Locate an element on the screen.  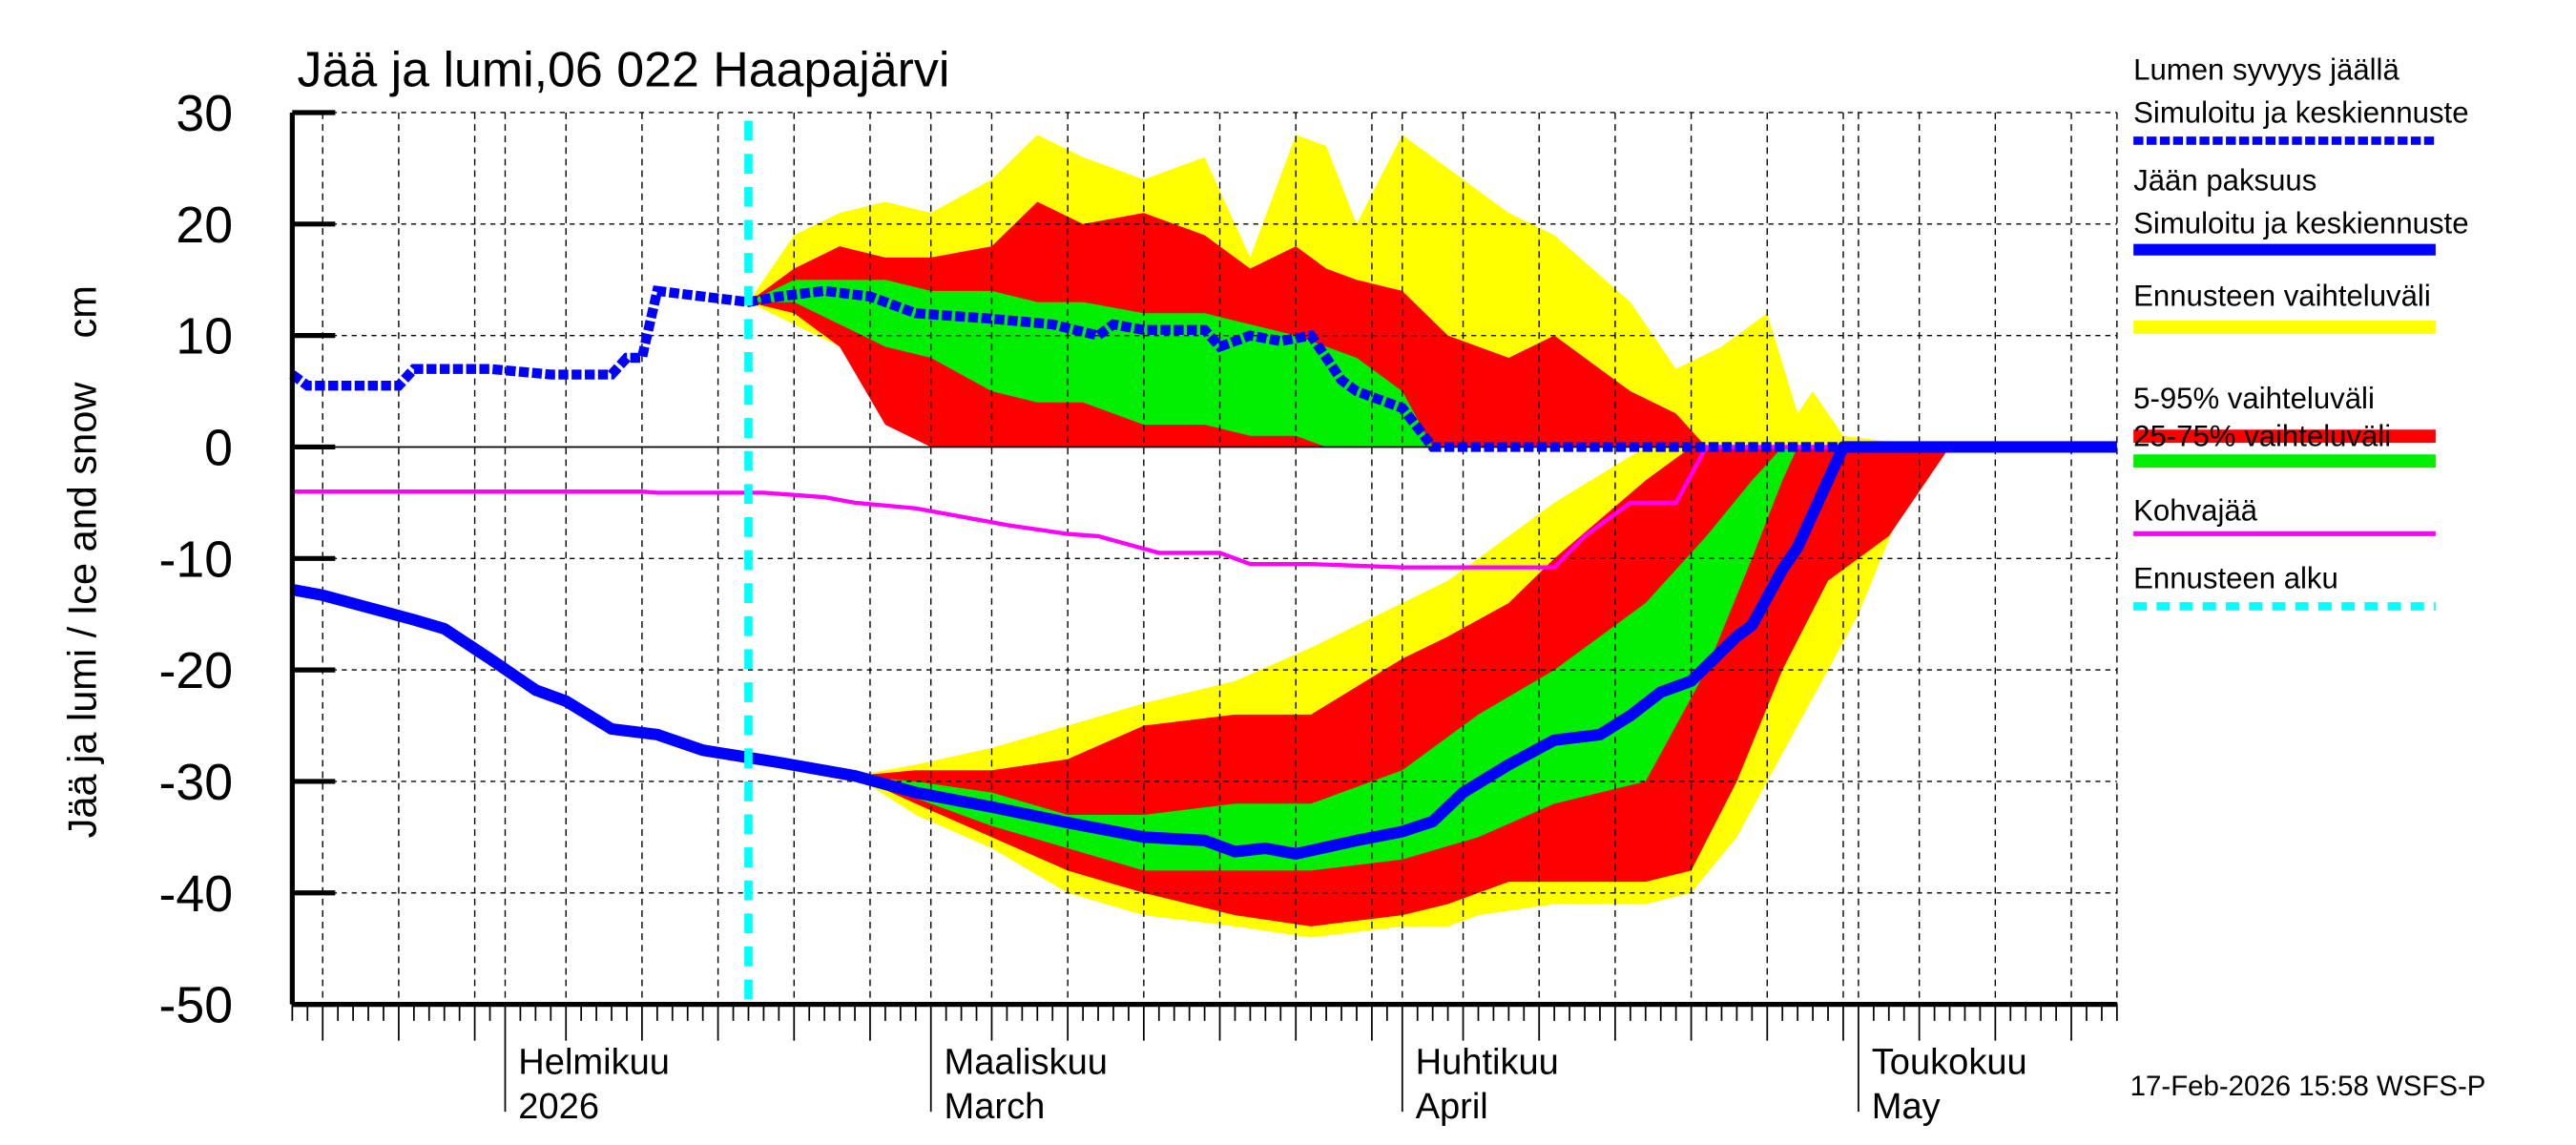
y-tick-label: 20 is located at coordinates (204, 226).